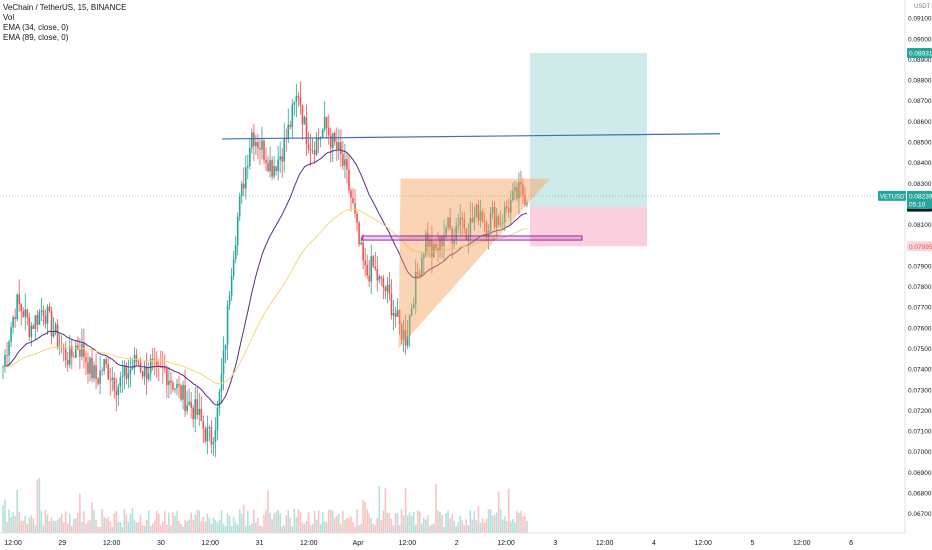 This screenshot has width=932, height=550. Describe the element at coordinates (9, 17) in the screenshot. I see `legend-vol: Vol` at that location.